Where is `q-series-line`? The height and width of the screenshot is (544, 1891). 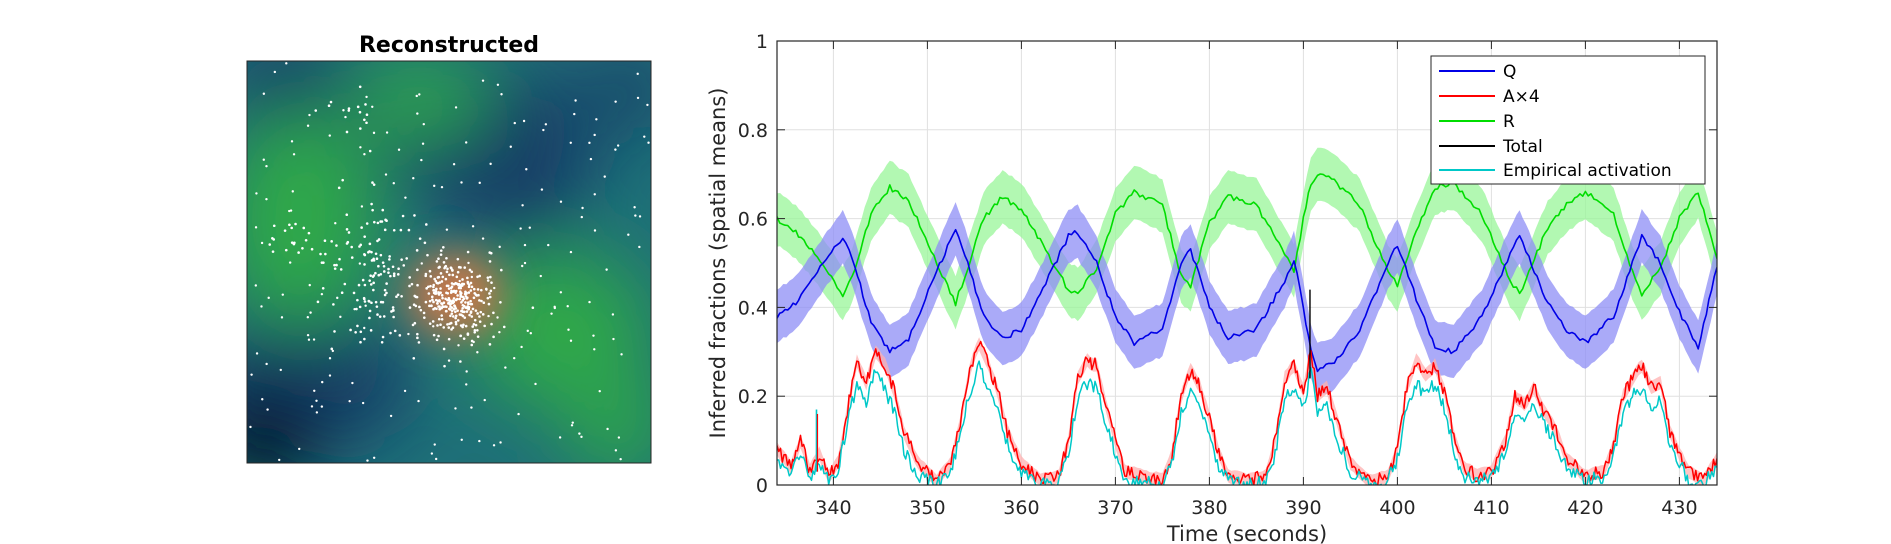
q-series-line is located at coordinates (1247, 300).